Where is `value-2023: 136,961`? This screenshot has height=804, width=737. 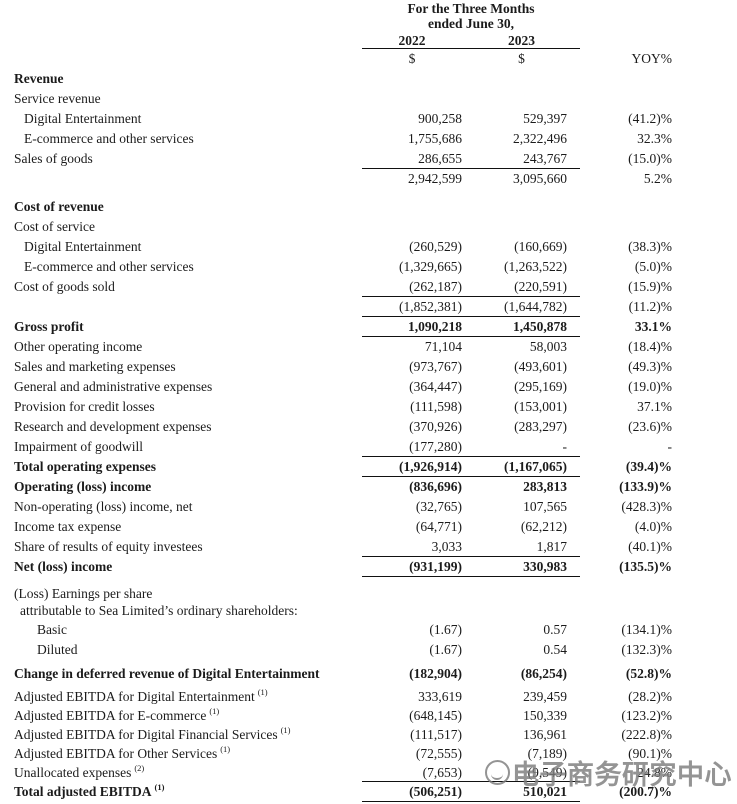 value-2023: 136,961 is located at coordinates (545, 734).